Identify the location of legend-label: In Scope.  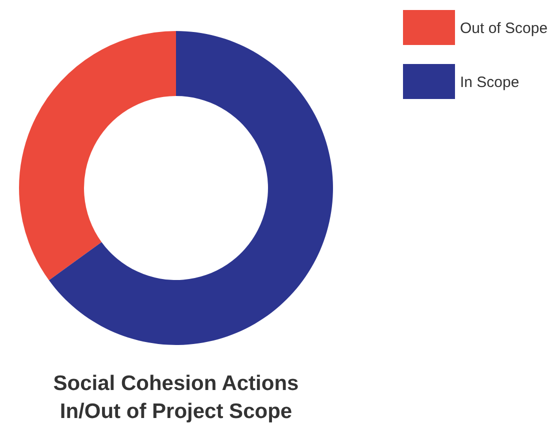
(490, 82).